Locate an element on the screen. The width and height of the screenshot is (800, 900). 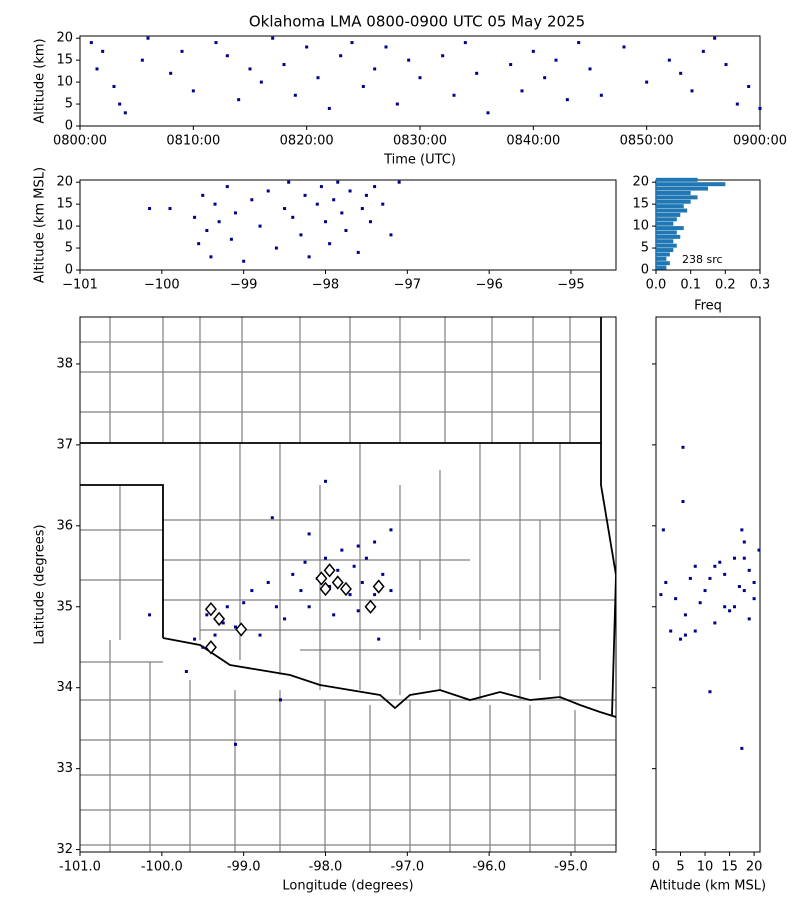
x-tick-label: 0.3 is located at coordinates (760, 285).